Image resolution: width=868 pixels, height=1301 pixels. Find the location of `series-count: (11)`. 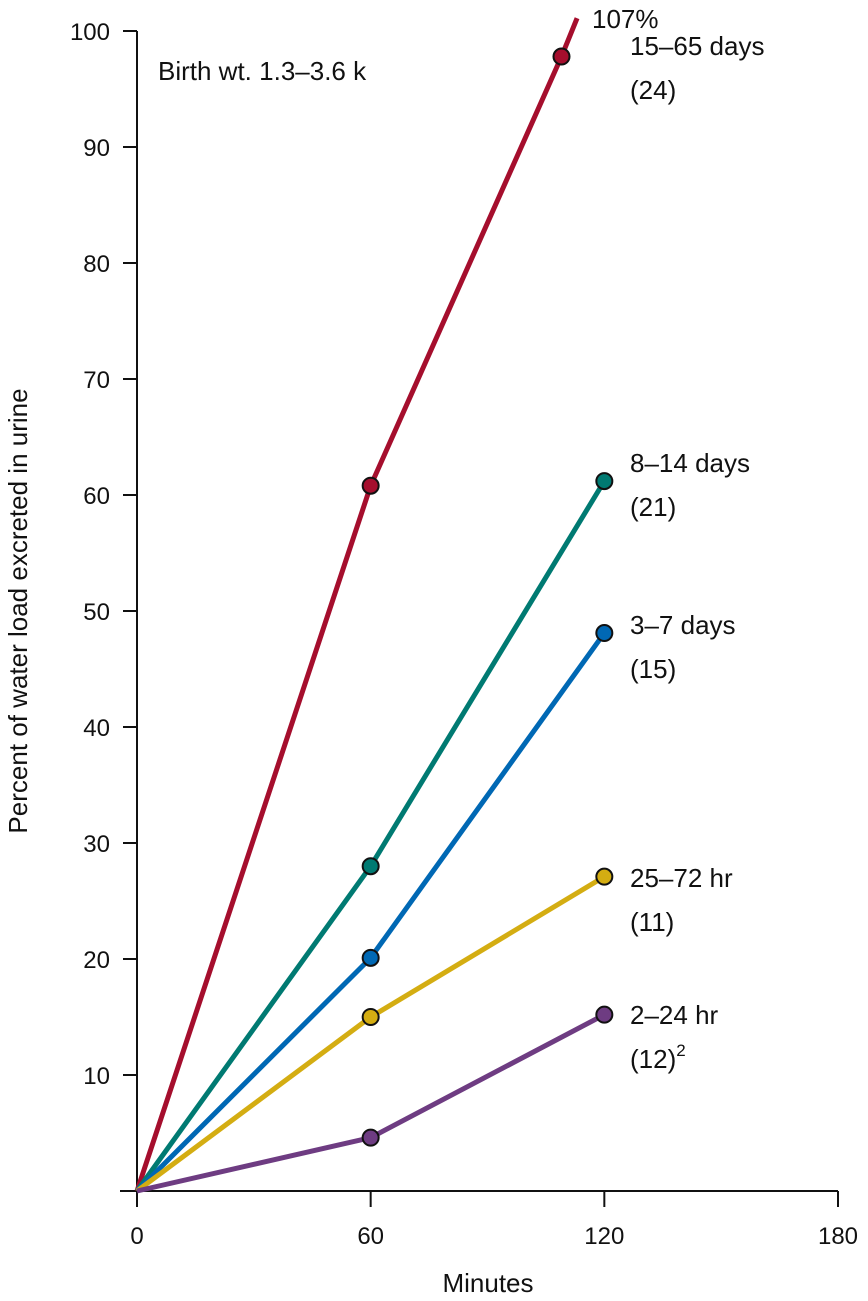

series-count: (11) is located at coordinates (652, 922).